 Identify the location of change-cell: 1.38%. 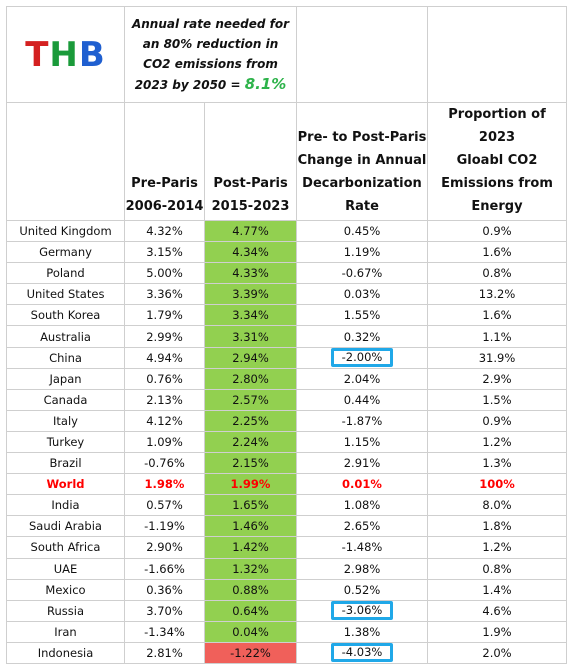
(362, 631).